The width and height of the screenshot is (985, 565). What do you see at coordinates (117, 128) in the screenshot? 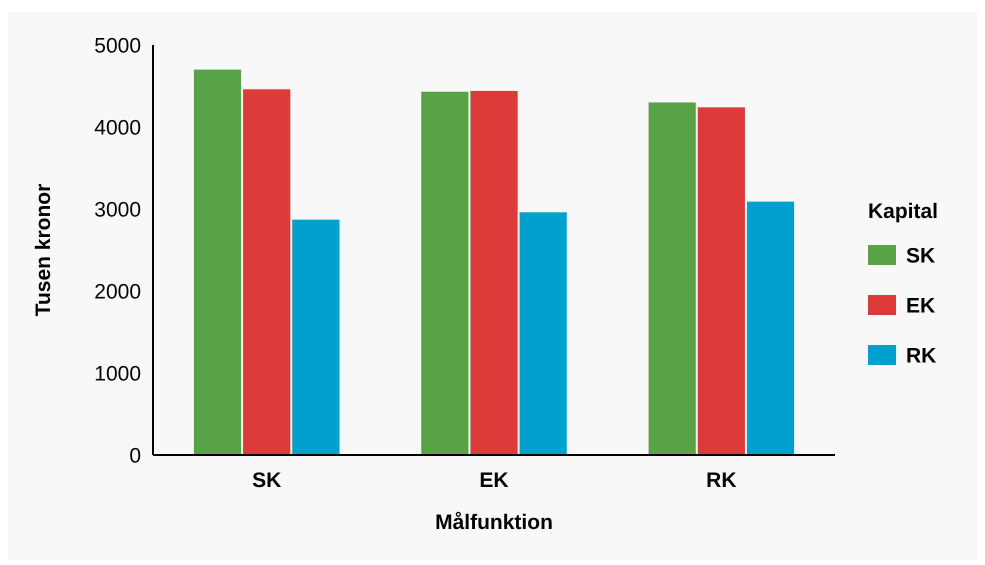
I see `y-tick-label: 4000` at bounding box center [117, 128].